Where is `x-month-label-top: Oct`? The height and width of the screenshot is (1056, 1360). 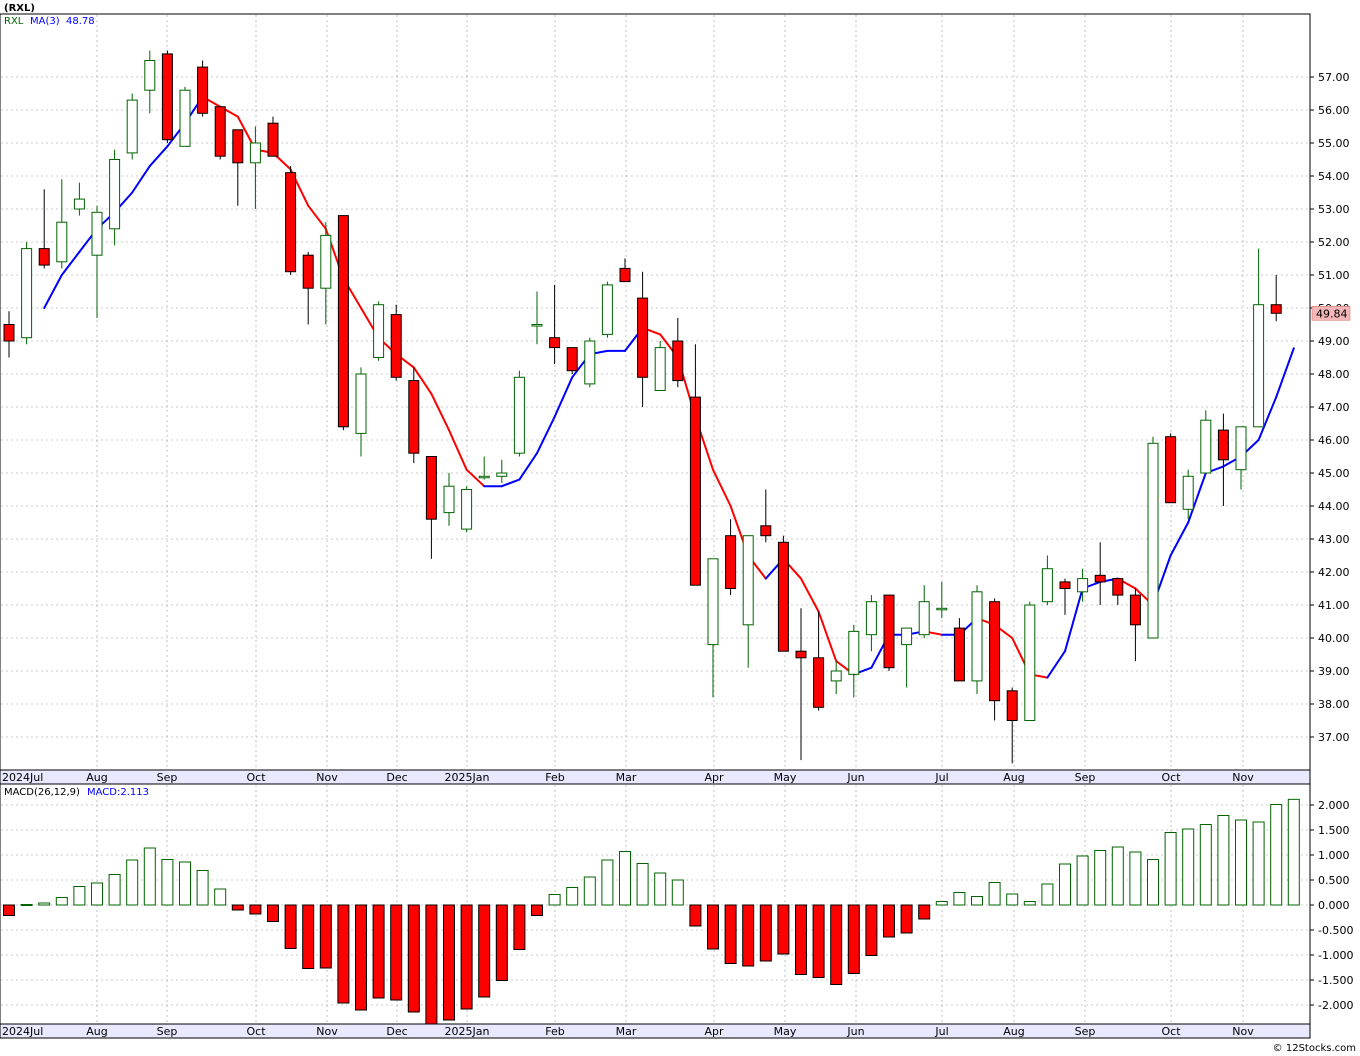 x-month-label-top: Oct is located at coordinates (1171, 777).